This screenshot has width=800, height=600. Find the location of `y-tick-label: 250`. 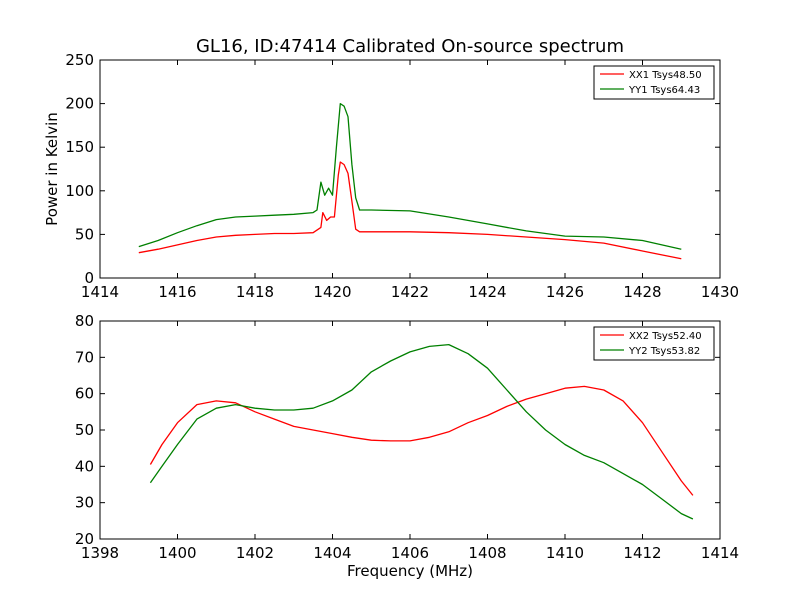

y-tick-label: 250 is located at coordinates (79, 60).